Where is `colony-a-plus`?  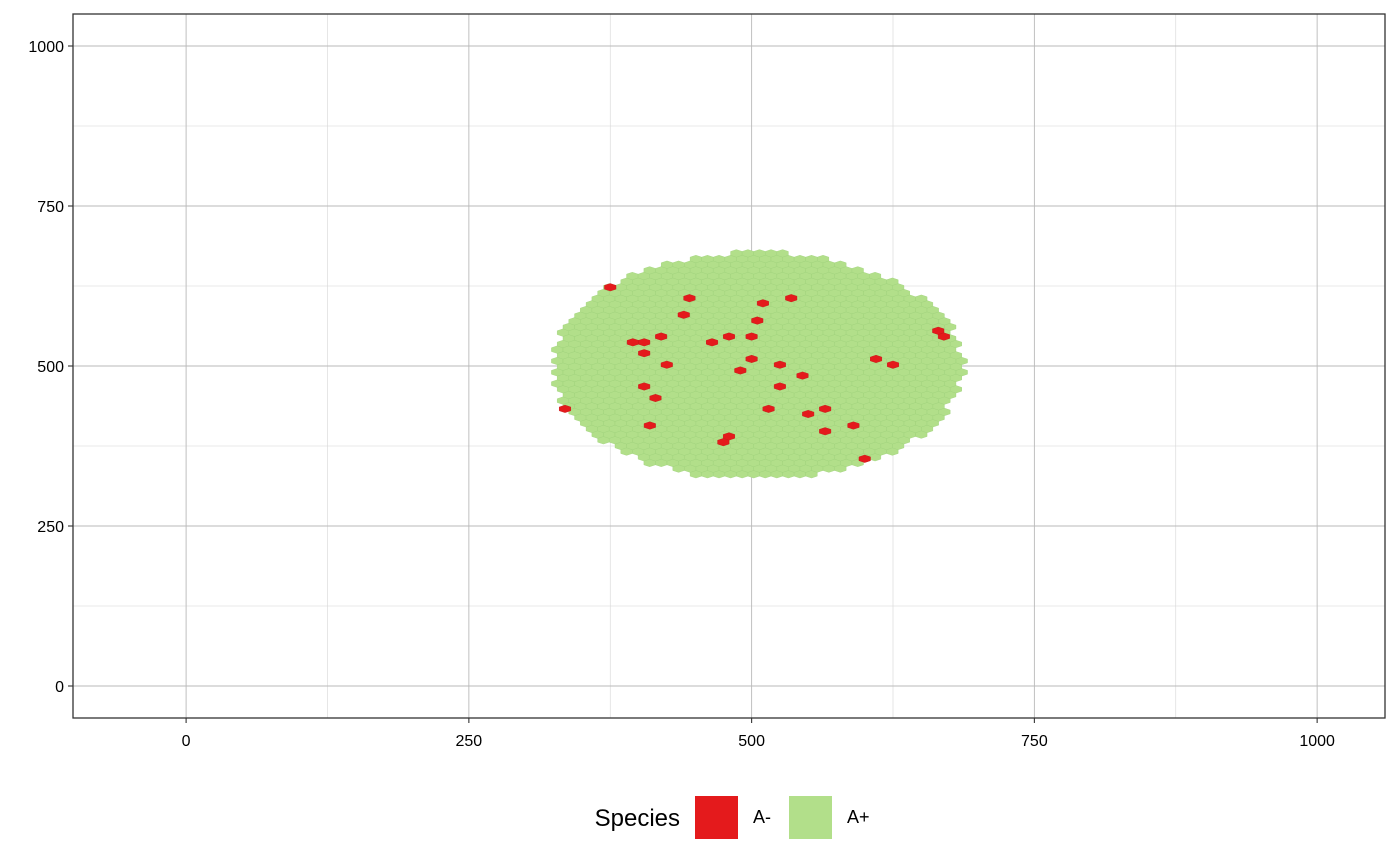
colony-a-plus is located at coordinates (759, 364).